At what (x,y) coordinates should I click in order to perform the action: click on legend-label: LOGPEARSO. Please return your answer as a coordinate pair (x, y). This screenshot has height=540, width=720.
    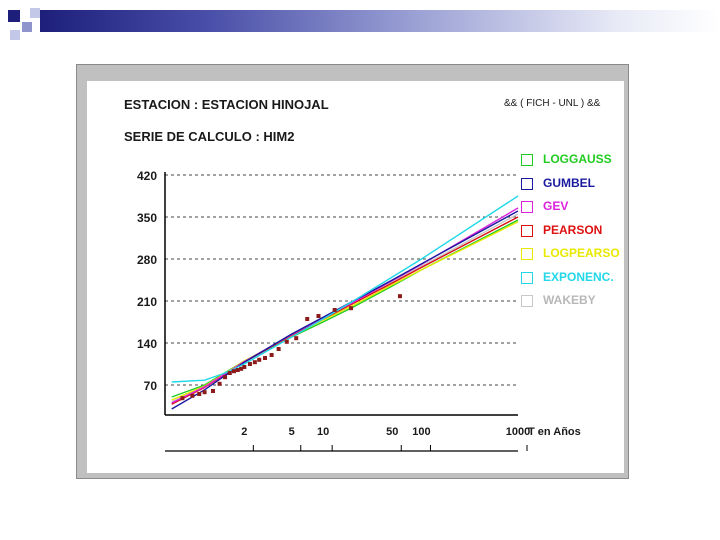
    Looking at the image, I should click on (581, 253).